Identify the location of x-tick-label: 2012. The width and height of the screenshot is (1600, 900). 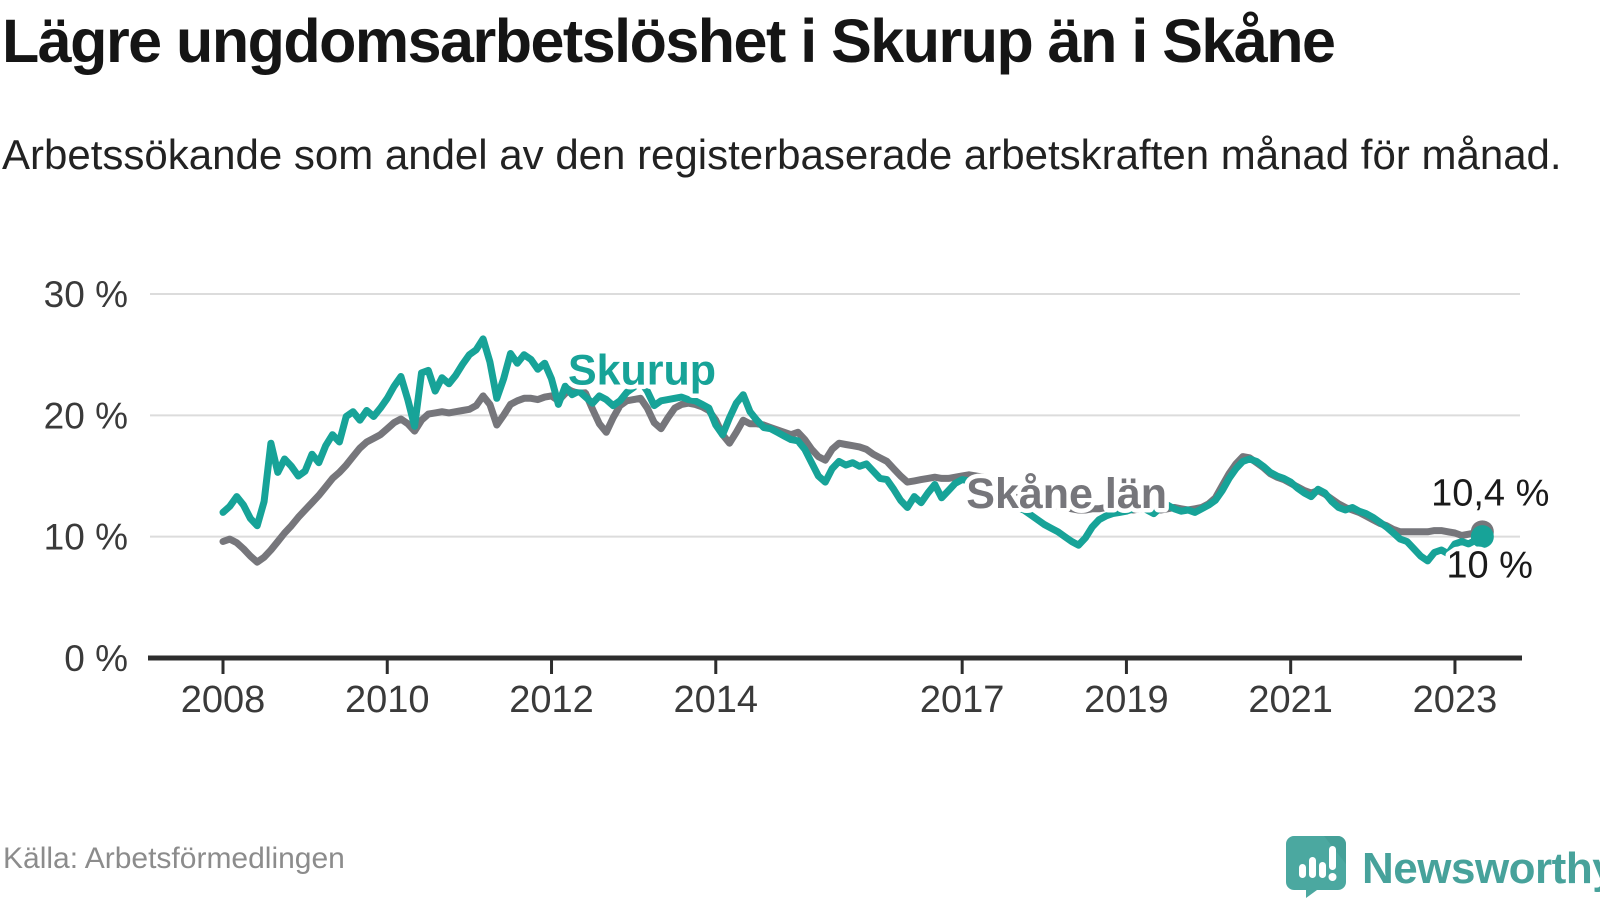
(551, 700).